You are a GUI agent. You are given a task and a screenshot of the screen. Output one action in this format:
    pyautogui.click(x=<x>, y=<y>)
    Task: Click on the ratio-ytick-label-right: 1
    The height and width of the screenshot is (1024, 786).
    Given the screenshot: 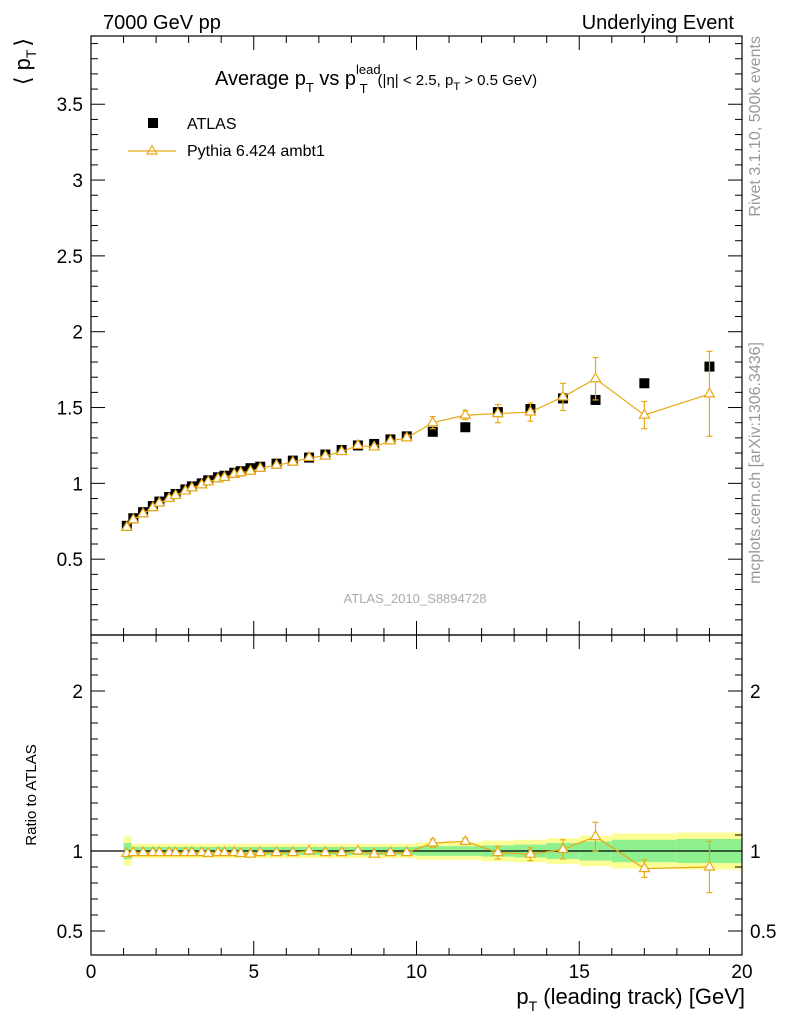 What is the action you would take?
    pyautogui.click(x=755, y=852)
    